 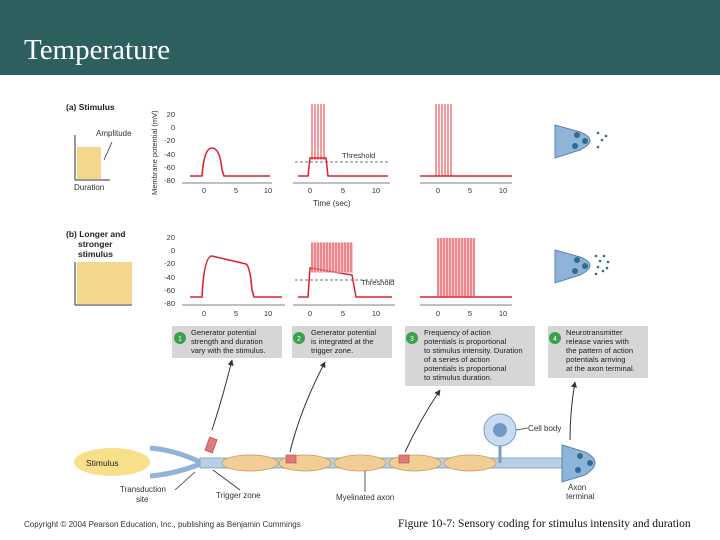 What do you see at coordinates (599, 350) in the screenshot?
I see `svg-text: the pattern of action` at bounding box center [599, 350].